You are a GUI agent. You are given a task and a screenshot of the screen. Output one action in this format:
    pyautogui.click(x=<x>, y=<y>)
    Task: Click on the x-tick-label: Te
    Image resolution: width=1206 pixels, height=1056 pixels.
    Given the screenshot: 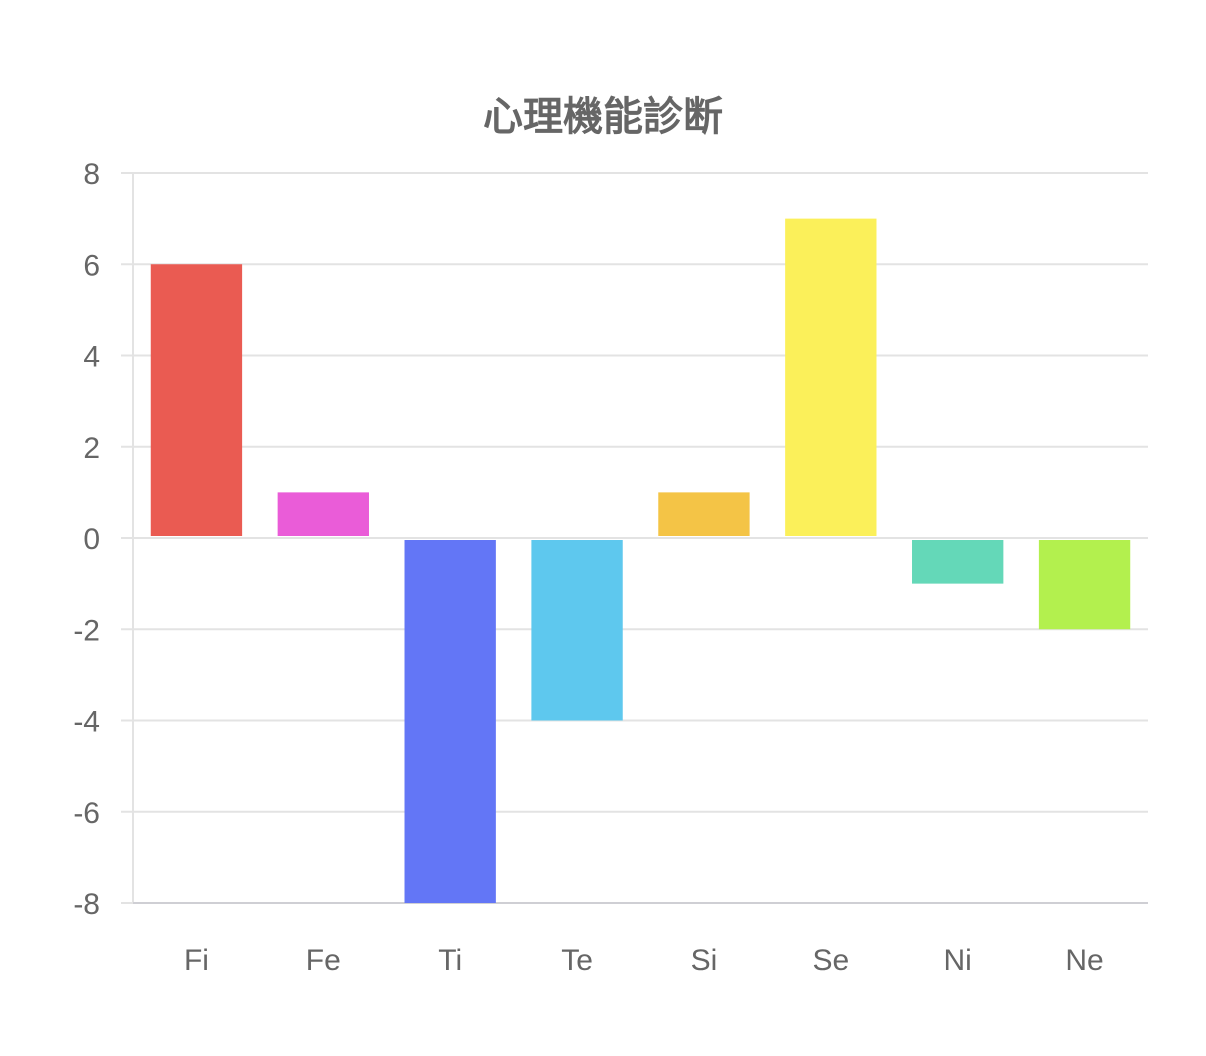 What is the action you would take?
    pyautogui.click(x=577, y=960)
    